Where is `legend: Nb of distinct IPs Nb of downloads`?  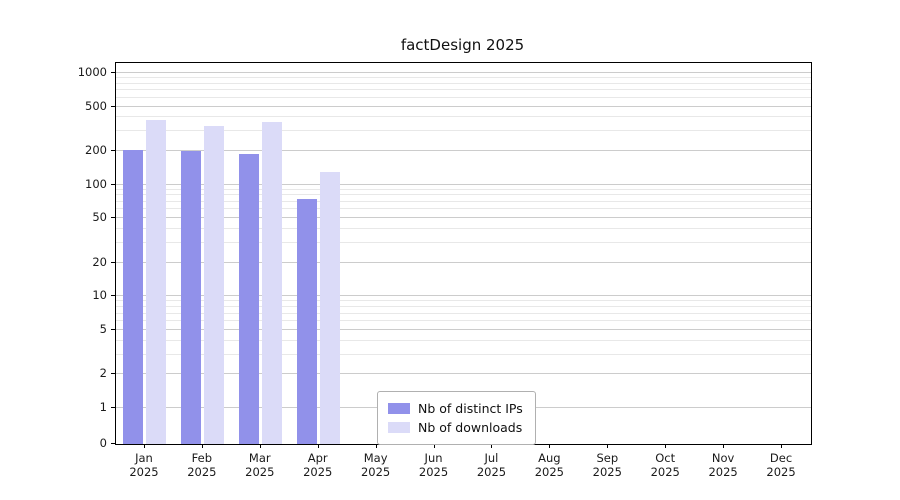
legend: Nb of distinct IPs Nb of downloads is located at coordinates (456, 418).